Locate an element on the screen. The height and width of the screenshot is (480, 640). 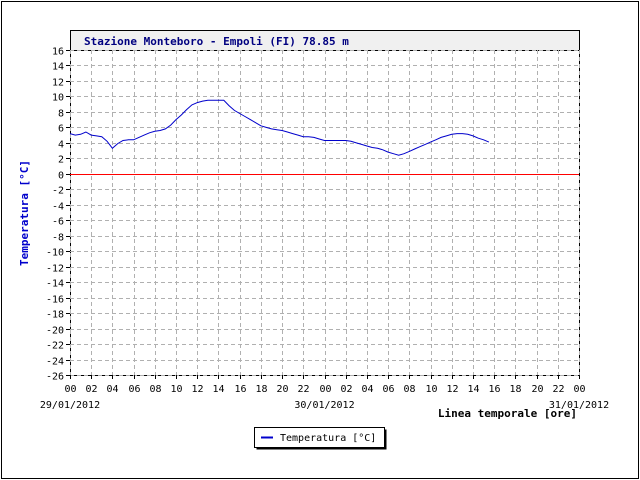
y-tick-label: -6 is located at coordinates (58, 222).